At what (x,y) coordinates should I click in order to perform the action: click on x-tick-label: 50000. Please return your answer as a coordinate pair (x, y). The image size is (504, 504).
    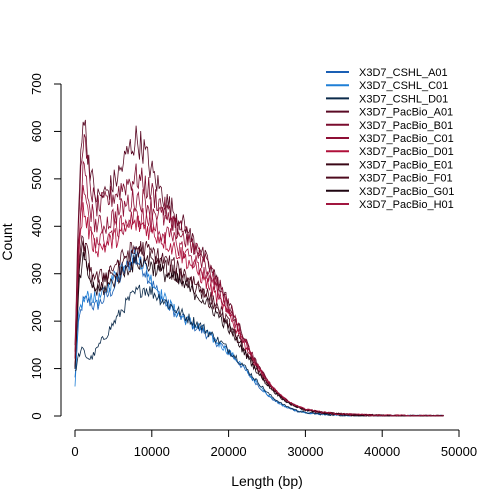
    Looking at the image, I should click on (459, 451).